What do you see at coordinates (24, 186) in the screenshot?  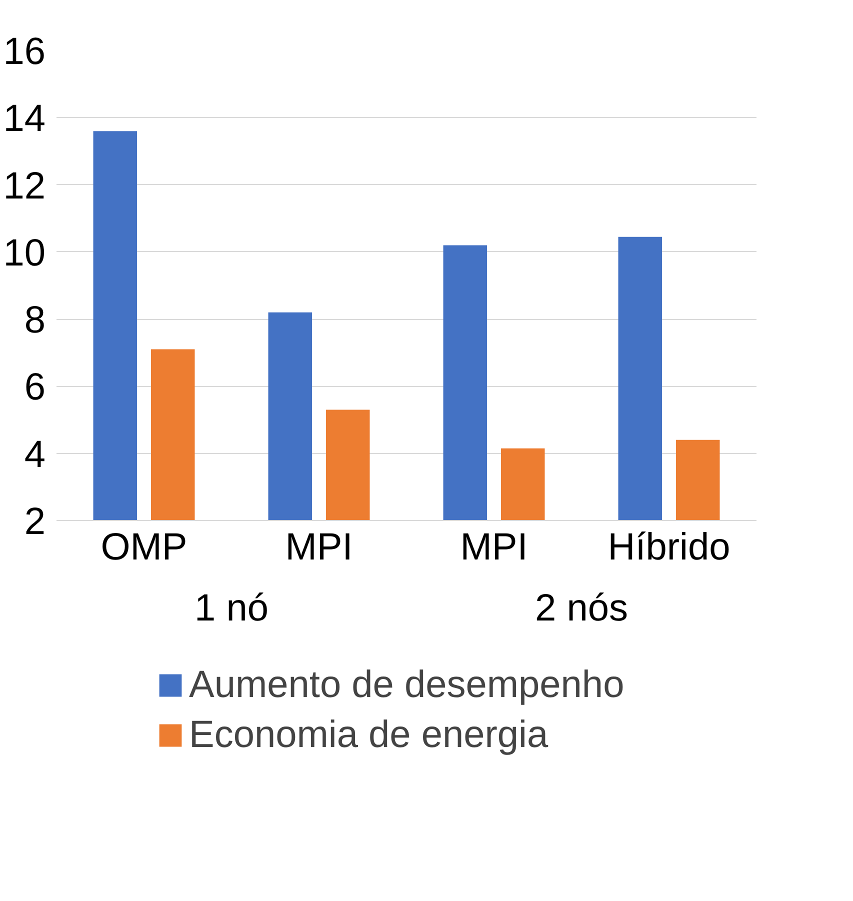 I see `y-tick-label: 12` at bounding box center [24, 186].